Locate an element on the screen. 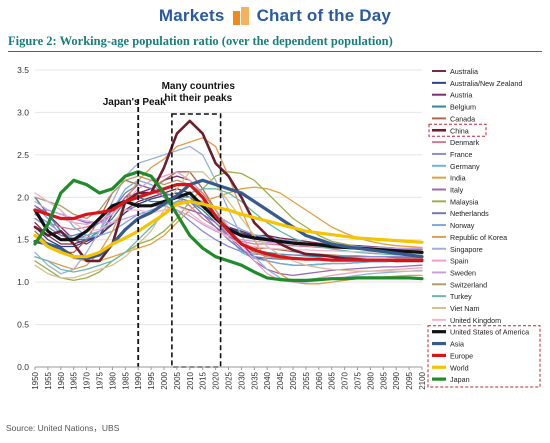 This screenshot has height=443, width=550. series-line-united-kingdom is located at coordinates (228, 223).